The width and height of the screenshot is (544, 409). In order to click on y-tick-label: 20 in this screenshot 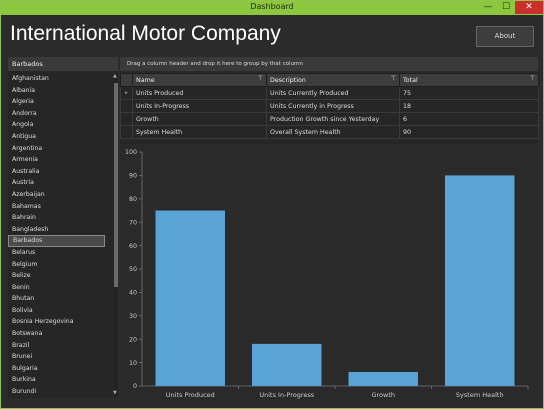, I will do `click(133, 339)`.